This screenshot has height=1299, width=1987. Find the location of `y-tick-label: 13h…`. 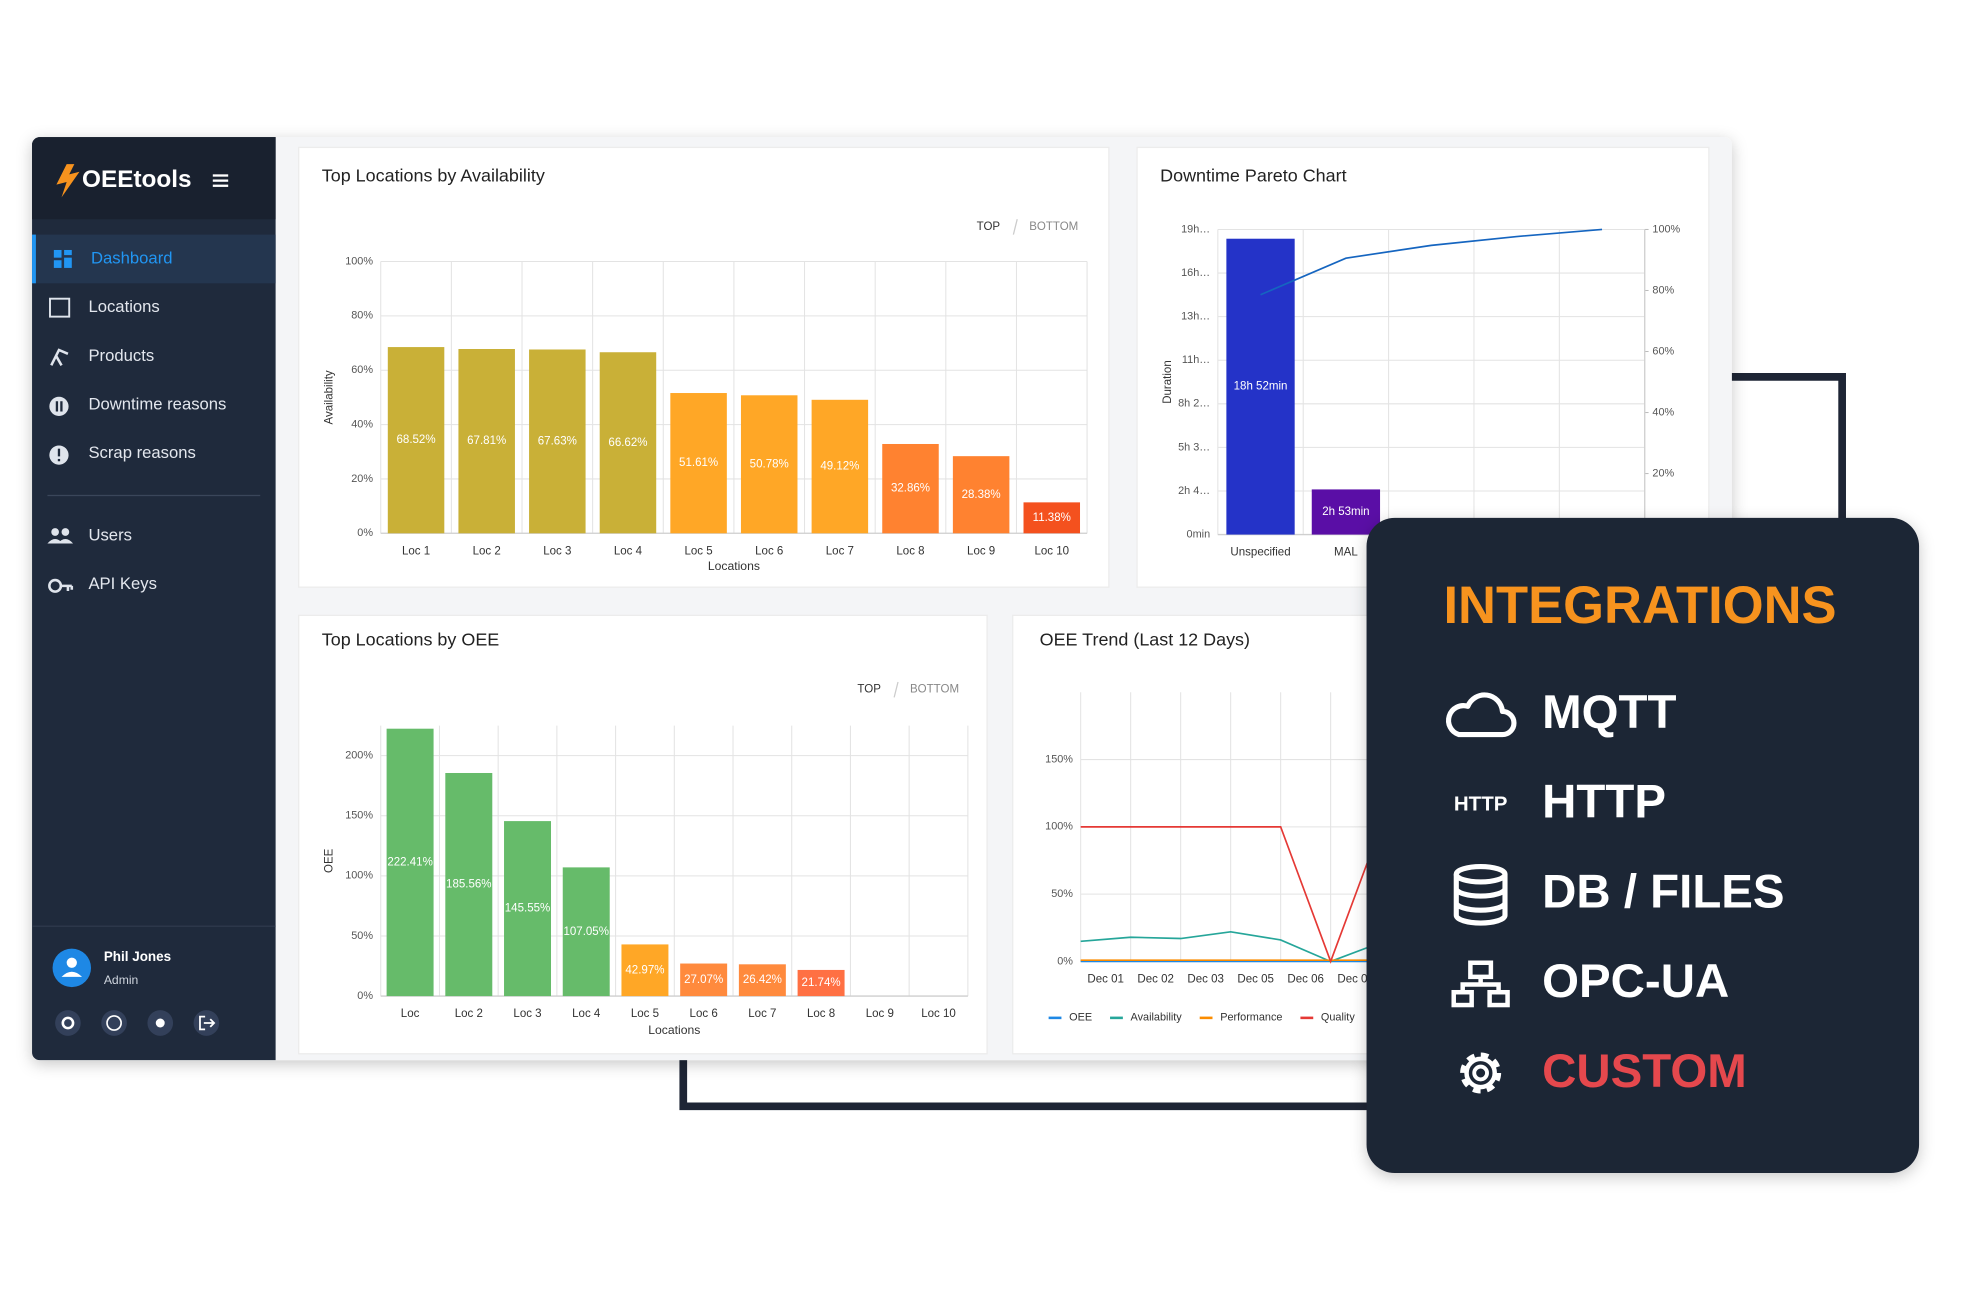

y-tick-label: 13h… is located at coordinates (1195, 317).